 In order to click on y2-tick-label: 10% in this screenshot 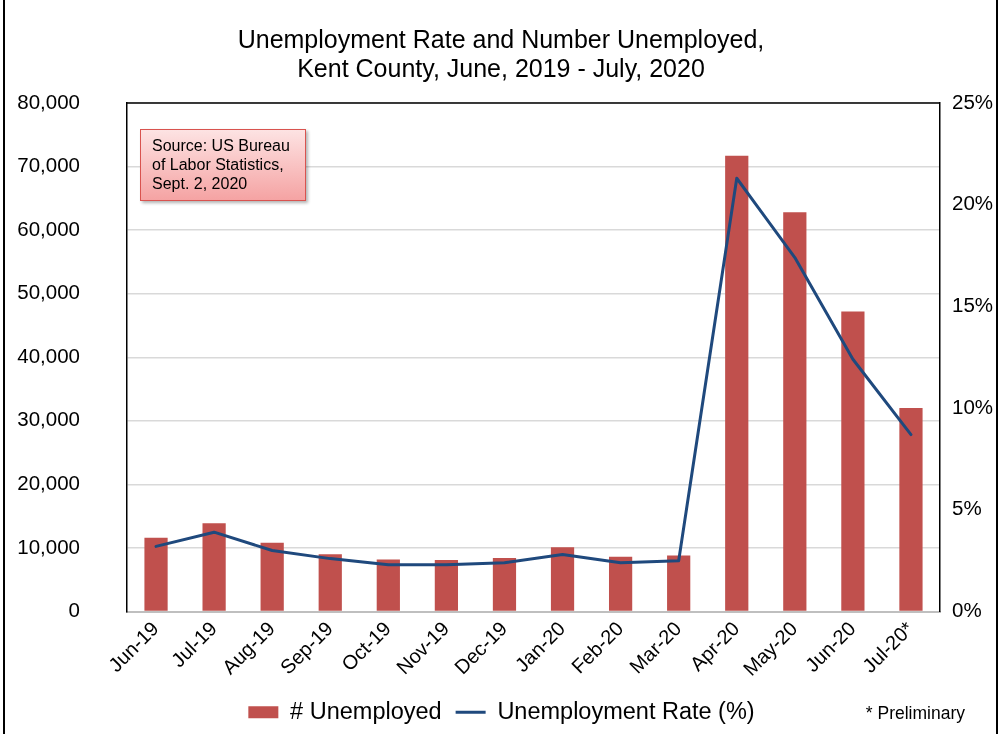, I will do `click(973, 406)`.